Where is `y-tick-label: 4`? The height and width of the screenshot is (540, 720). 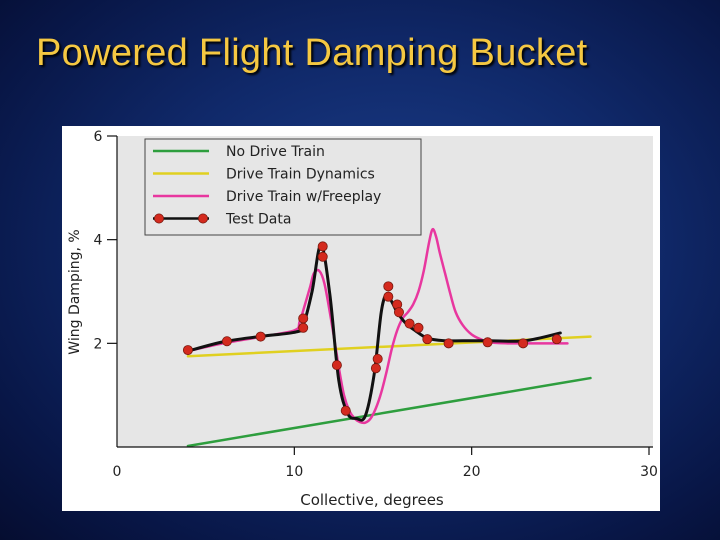 y-tick-label: 4 is located at coordinates (98, 241).